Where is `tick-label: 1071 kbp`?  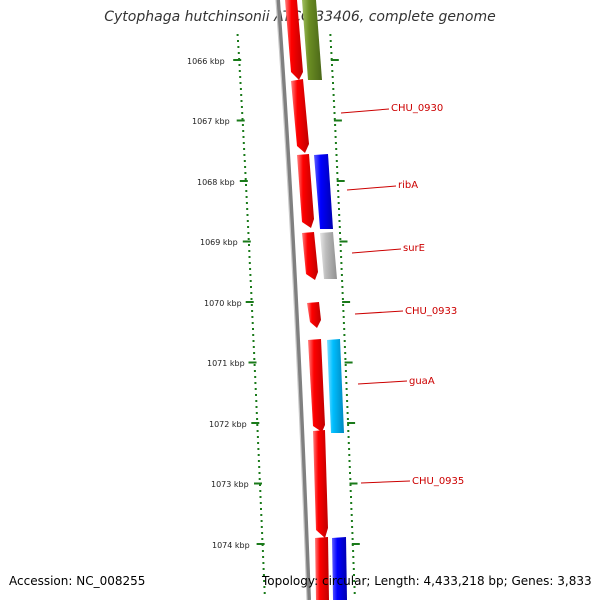
tick-label: 1071 kbp is located at coordinates (226, 363).